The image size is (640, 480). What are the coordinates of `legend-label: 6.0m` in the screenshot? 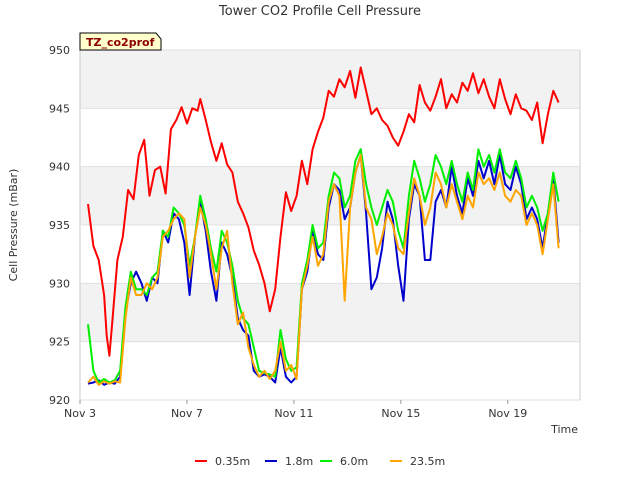 It's located at (354, 461).